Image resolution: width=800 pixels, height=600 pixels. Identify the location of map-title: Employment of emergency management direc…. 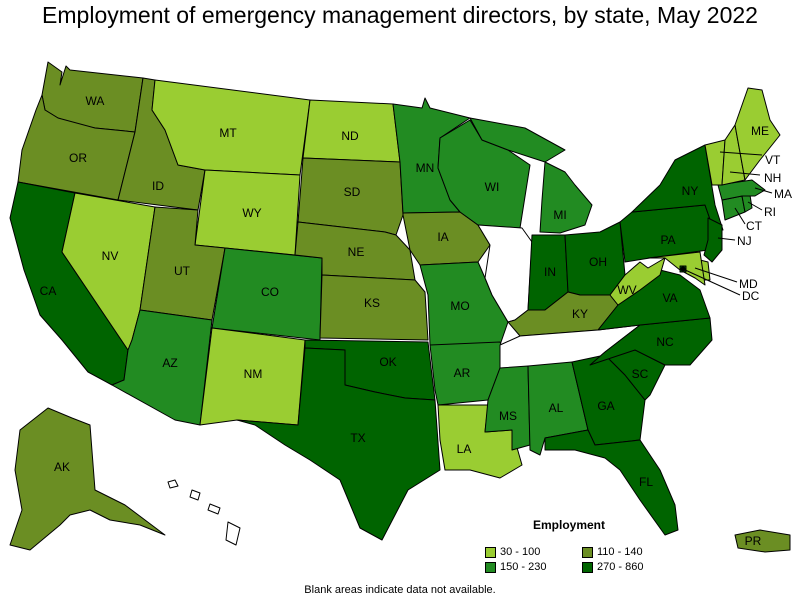
(400, 15).